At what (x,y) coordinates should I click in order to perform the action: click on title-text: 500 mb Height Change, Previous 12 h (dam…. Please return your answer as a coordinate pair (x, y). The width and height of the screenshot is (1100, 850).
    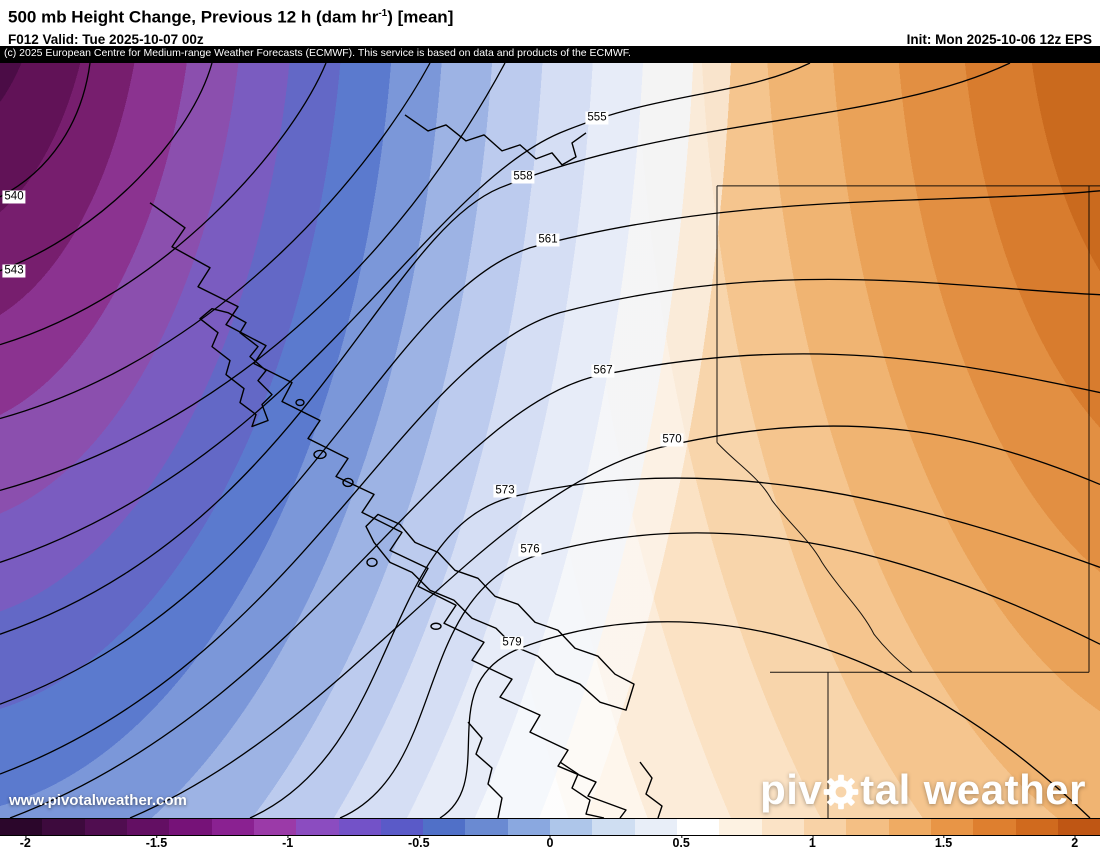
    Looking at the image, I should click on (193, 17).